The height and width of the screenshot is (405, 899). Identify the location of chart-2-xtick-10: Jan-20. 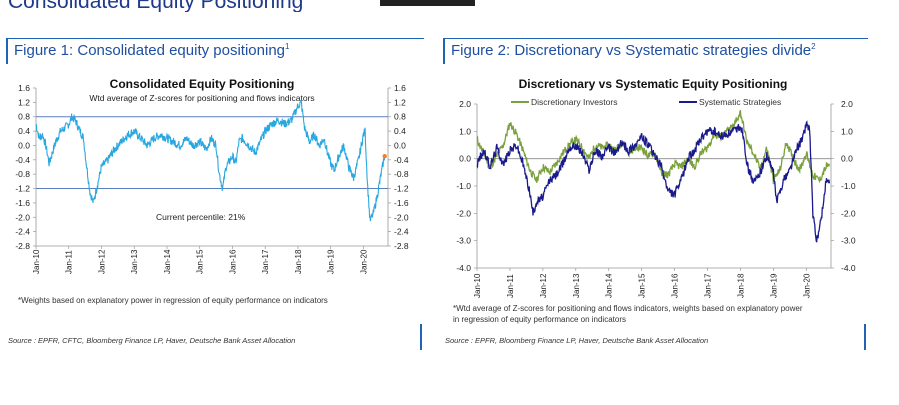
(806, 285).